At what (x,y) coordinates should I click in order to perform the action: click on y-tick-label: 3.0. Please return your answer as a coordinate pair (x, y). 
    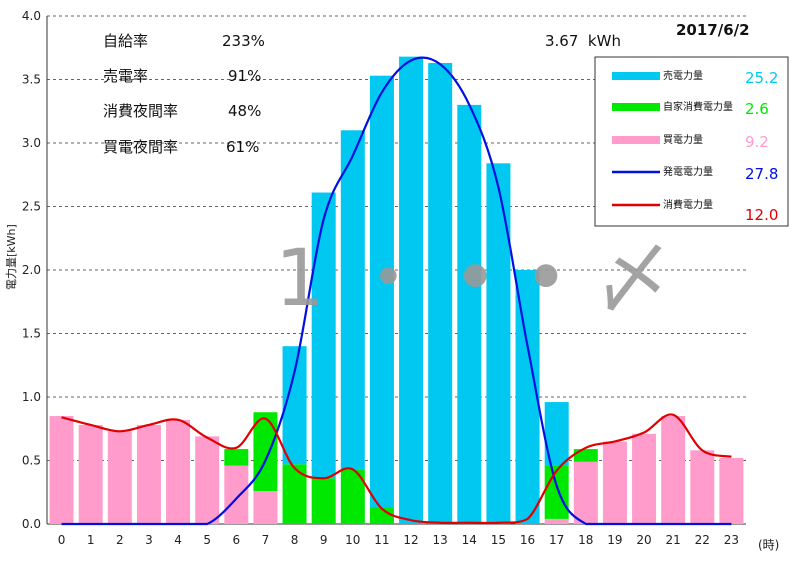
    Looking at the image, I should click on (31, 143).